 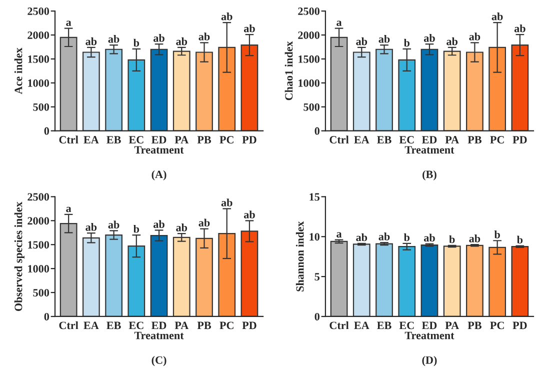 What do you see at coordinates (19, 256) in the screenshot?
I see `y-axis-title: Observed species index` at bounding box center [19, 256].